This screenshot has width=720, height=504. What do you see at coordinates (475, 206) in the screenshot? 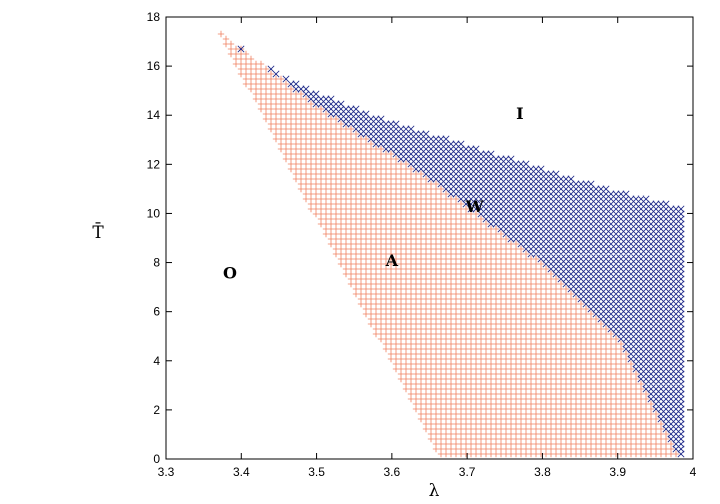
I see `region-label-w: W` at bounding box center [475, 206].